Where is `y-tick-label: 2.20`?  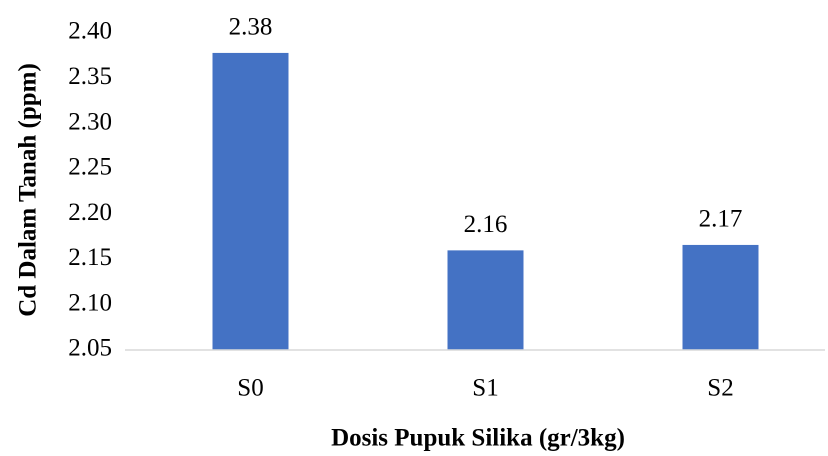
y-tick-label: 2.20 is located at coordinates (90, 212).